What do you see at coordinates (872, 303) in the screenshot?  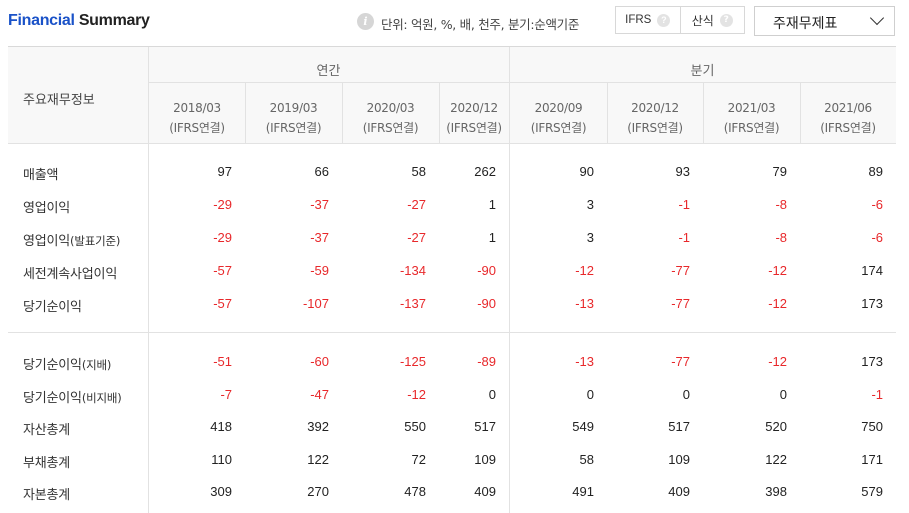 I see `table-cell: 173` at bounding box center [872, 303].